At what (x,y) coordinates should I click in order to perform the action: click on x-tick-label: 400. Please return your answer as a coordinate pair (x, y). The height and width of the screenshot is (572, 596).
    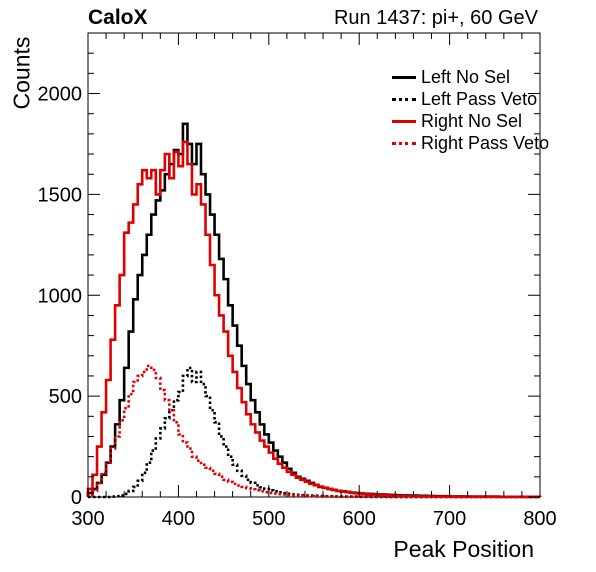
    Looking at the image, I should click on (178, 519).